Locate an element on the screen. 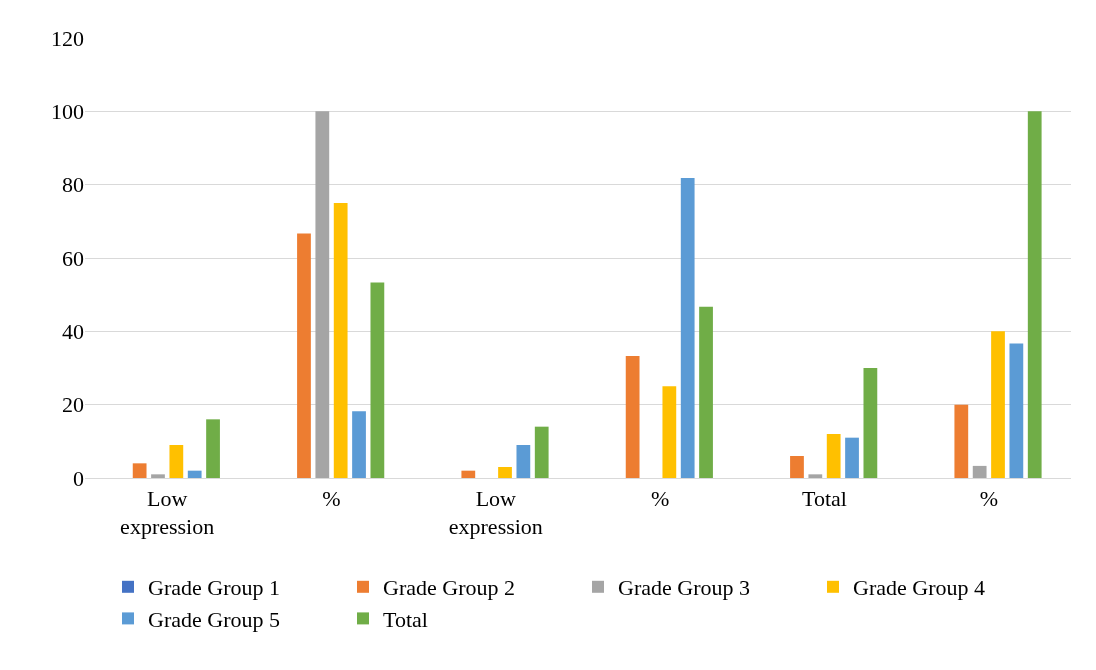 This screenshot has height=670, width=1096. x-tick-label: Total is located at coordinates (824, 498).